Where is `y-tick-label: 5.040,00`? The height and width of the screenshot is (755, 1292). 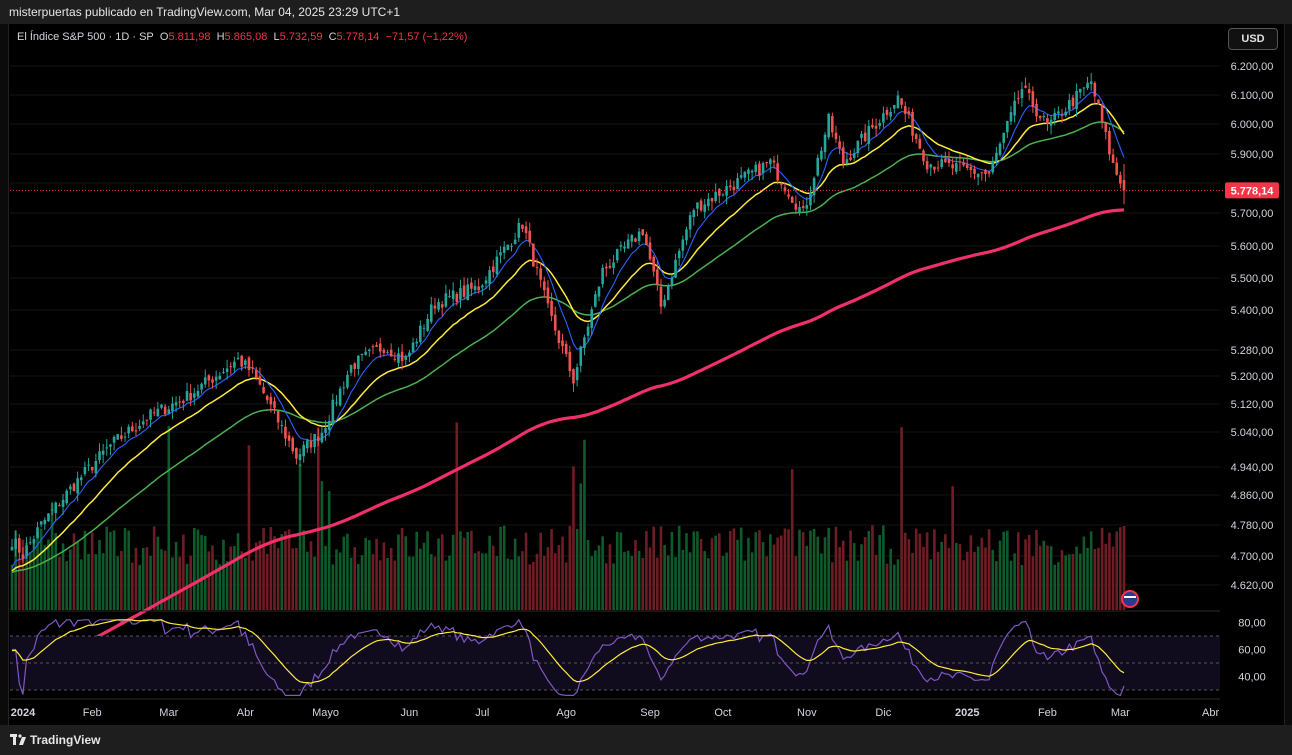
y-tick-label: 5.040,00 is located at coordinates (1252, 433).